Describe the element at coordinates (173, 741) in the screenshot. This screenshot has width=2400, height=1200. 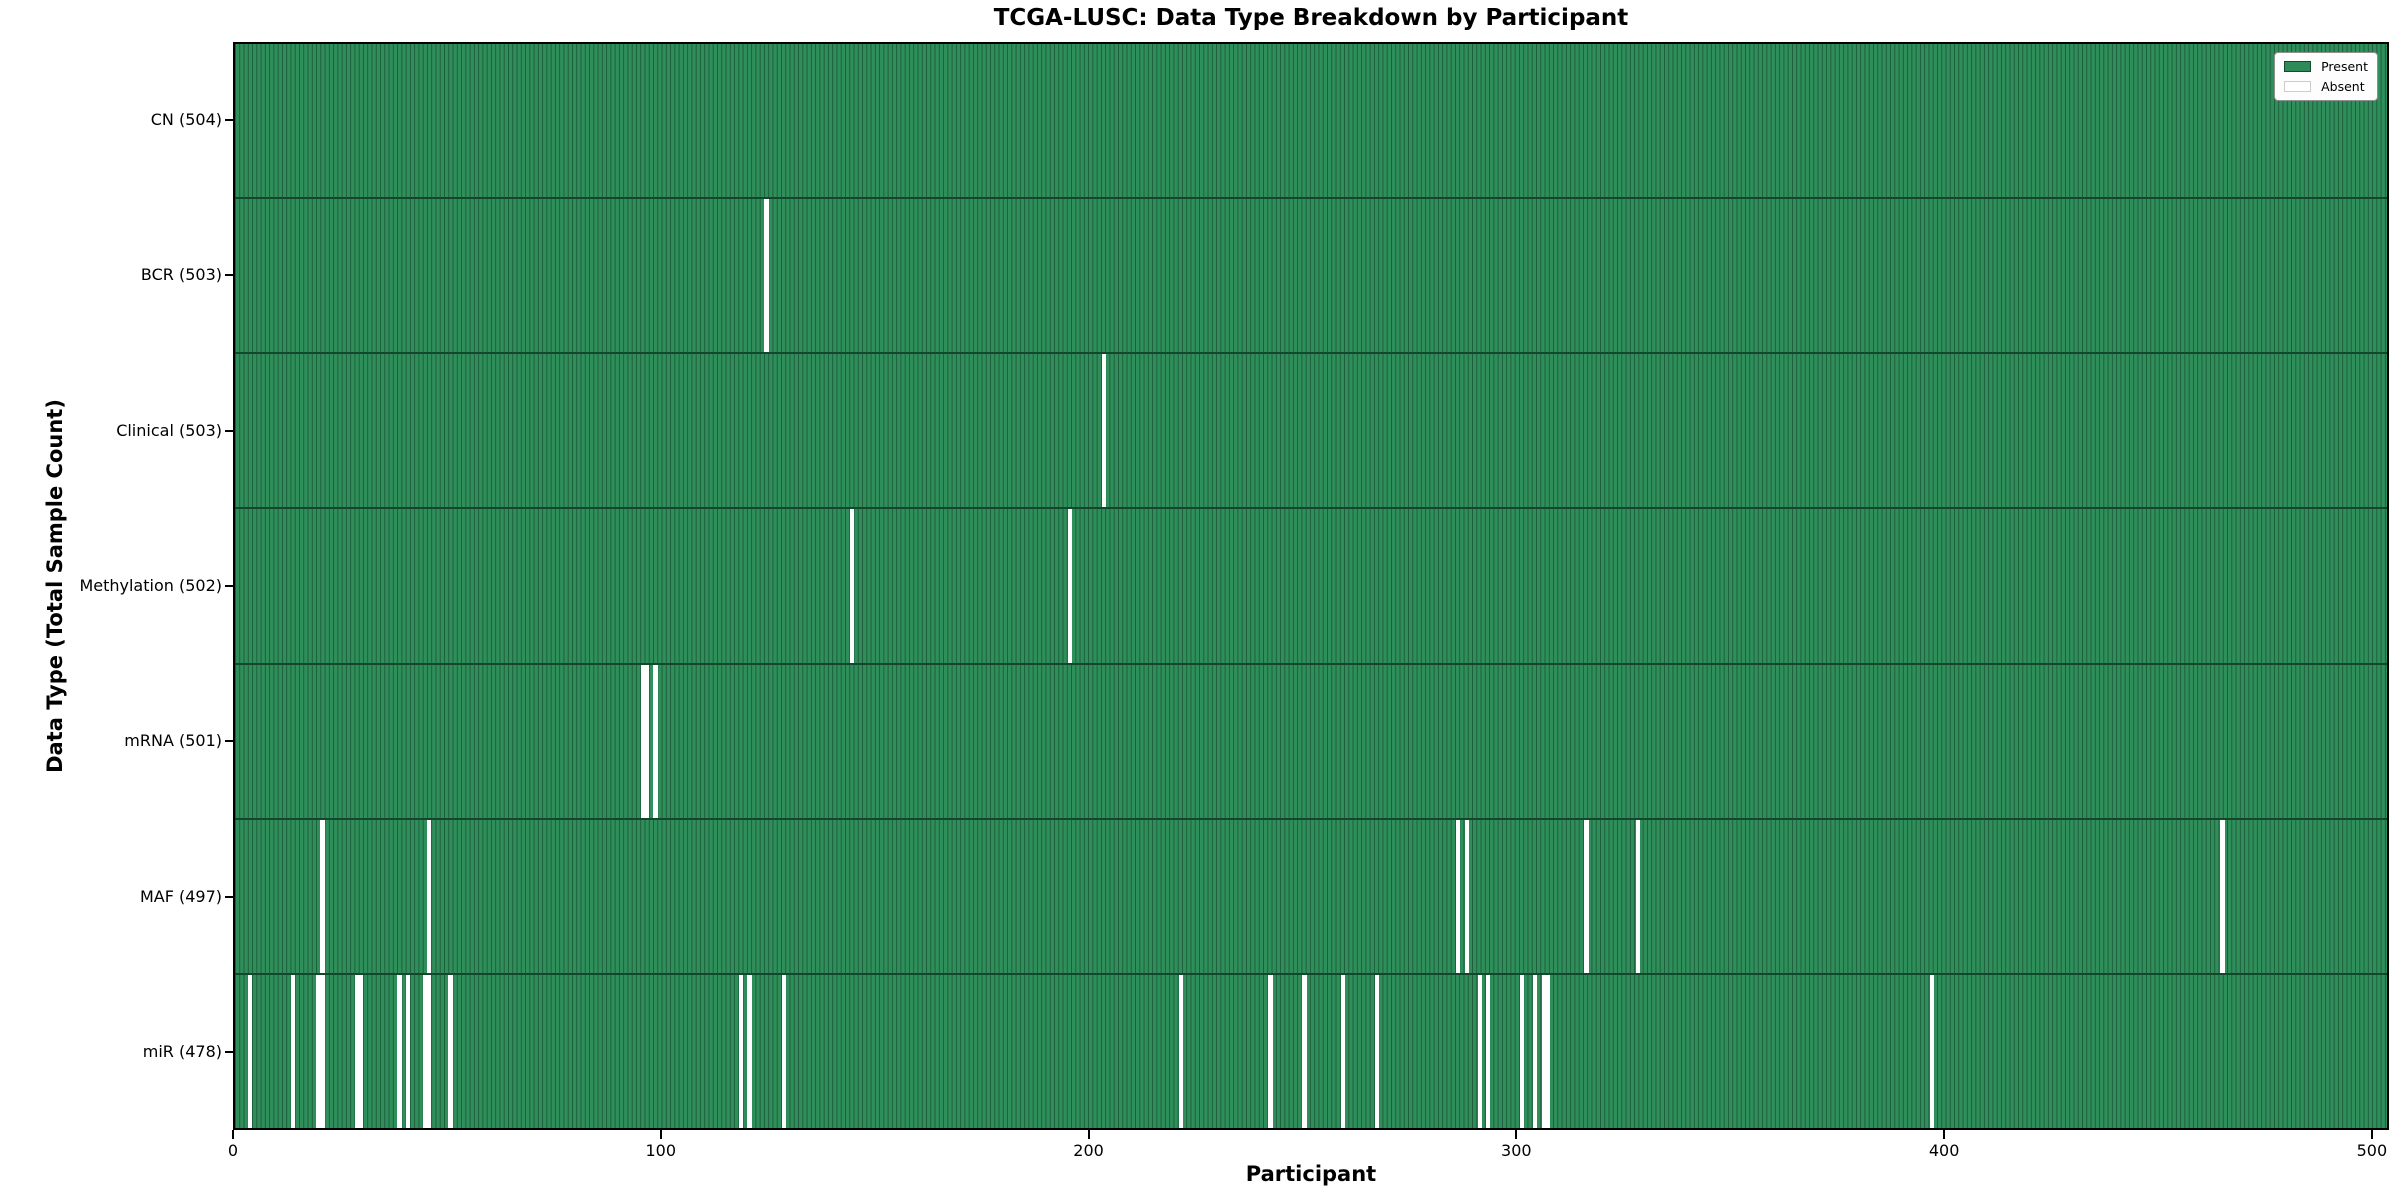
I see `y-tick-label: mRNA (501)` at that location.